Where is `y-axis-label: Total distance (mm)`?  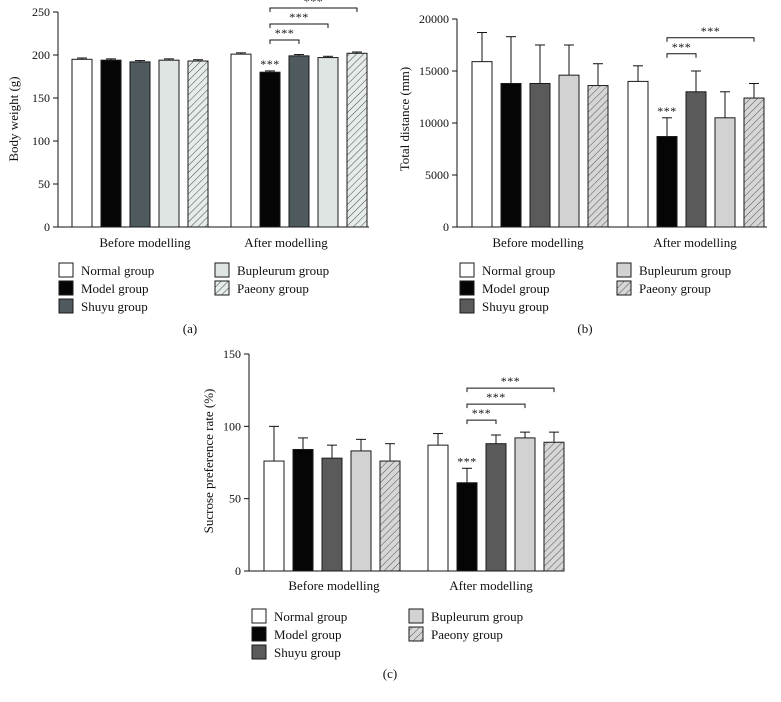 y-axis-label: Total distance (mm) is located at coordinates (404, 119).